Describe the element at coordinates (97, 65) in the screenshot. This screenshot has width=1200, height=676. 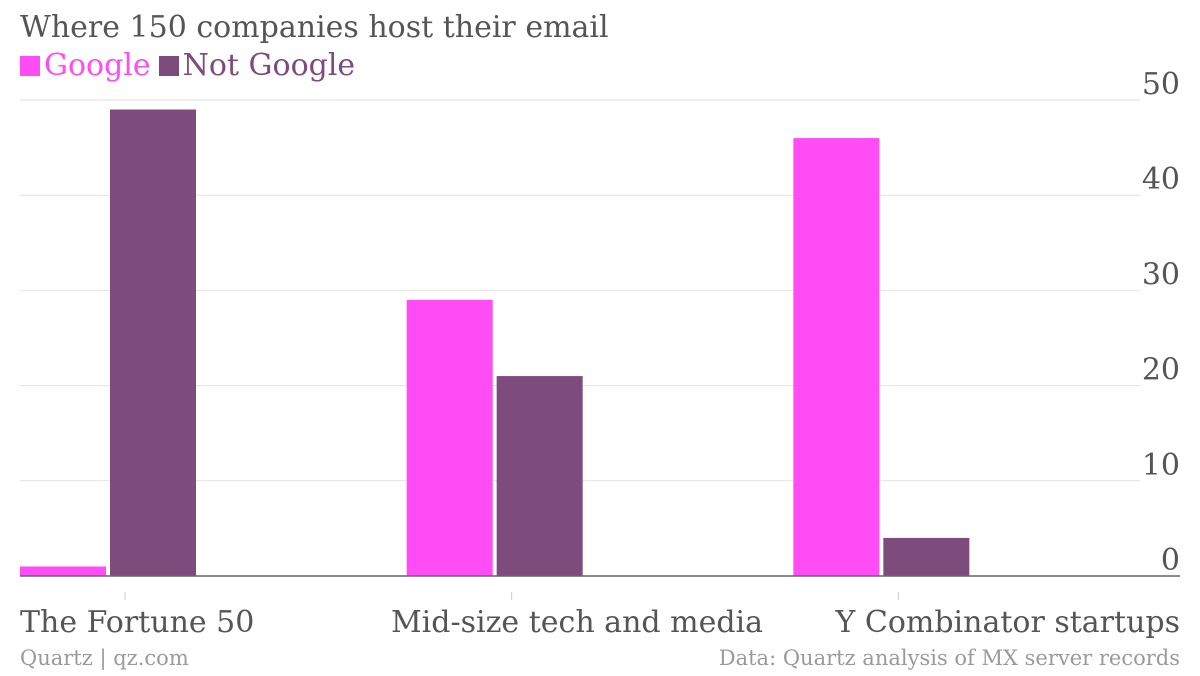
I see `legend-label-google: Google` at that location.